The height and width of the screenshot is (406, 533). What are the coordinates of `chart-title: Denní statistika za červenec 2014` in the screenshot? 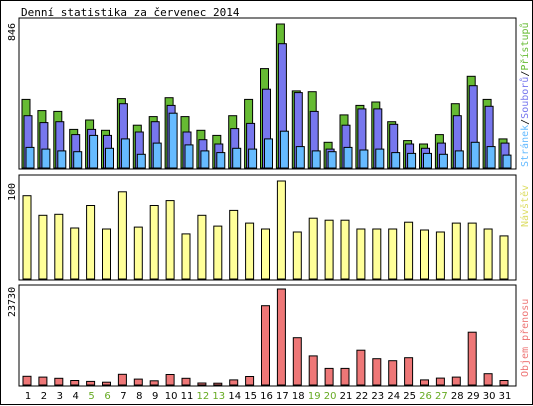 It's located at (130, 12).